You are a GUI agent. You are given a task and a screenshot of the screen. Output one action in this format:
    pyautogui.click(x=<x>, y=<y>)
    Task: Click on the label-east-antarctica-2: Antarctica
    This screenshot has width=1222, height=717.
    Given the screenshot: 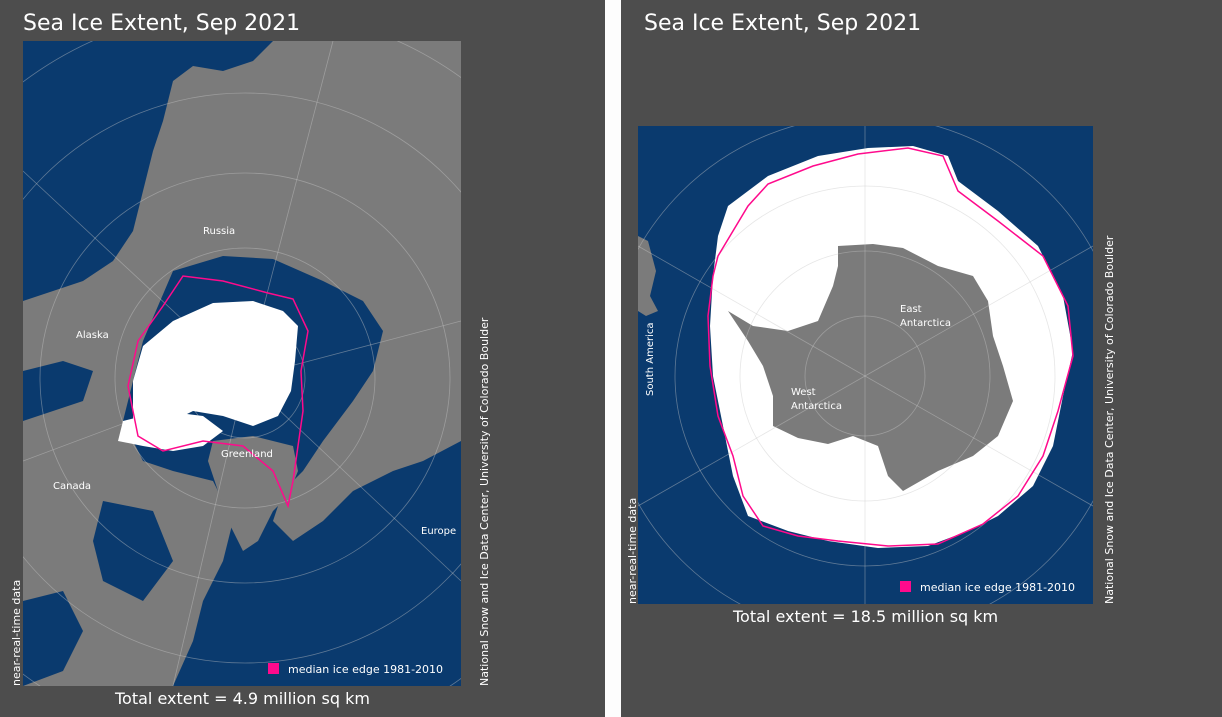 What is the action you would take?
    pyautogui.click(x=925, y=323)
    